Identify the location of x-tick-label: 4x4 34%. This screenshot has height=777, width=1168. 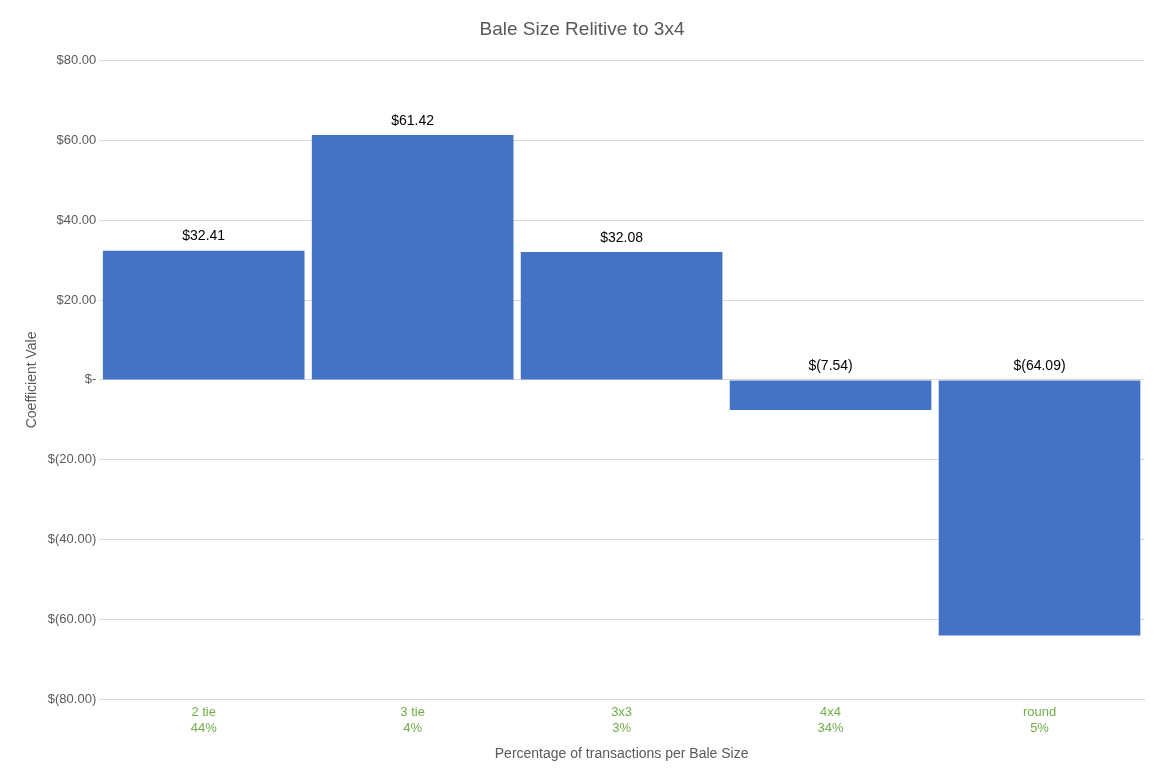
(831, 719).